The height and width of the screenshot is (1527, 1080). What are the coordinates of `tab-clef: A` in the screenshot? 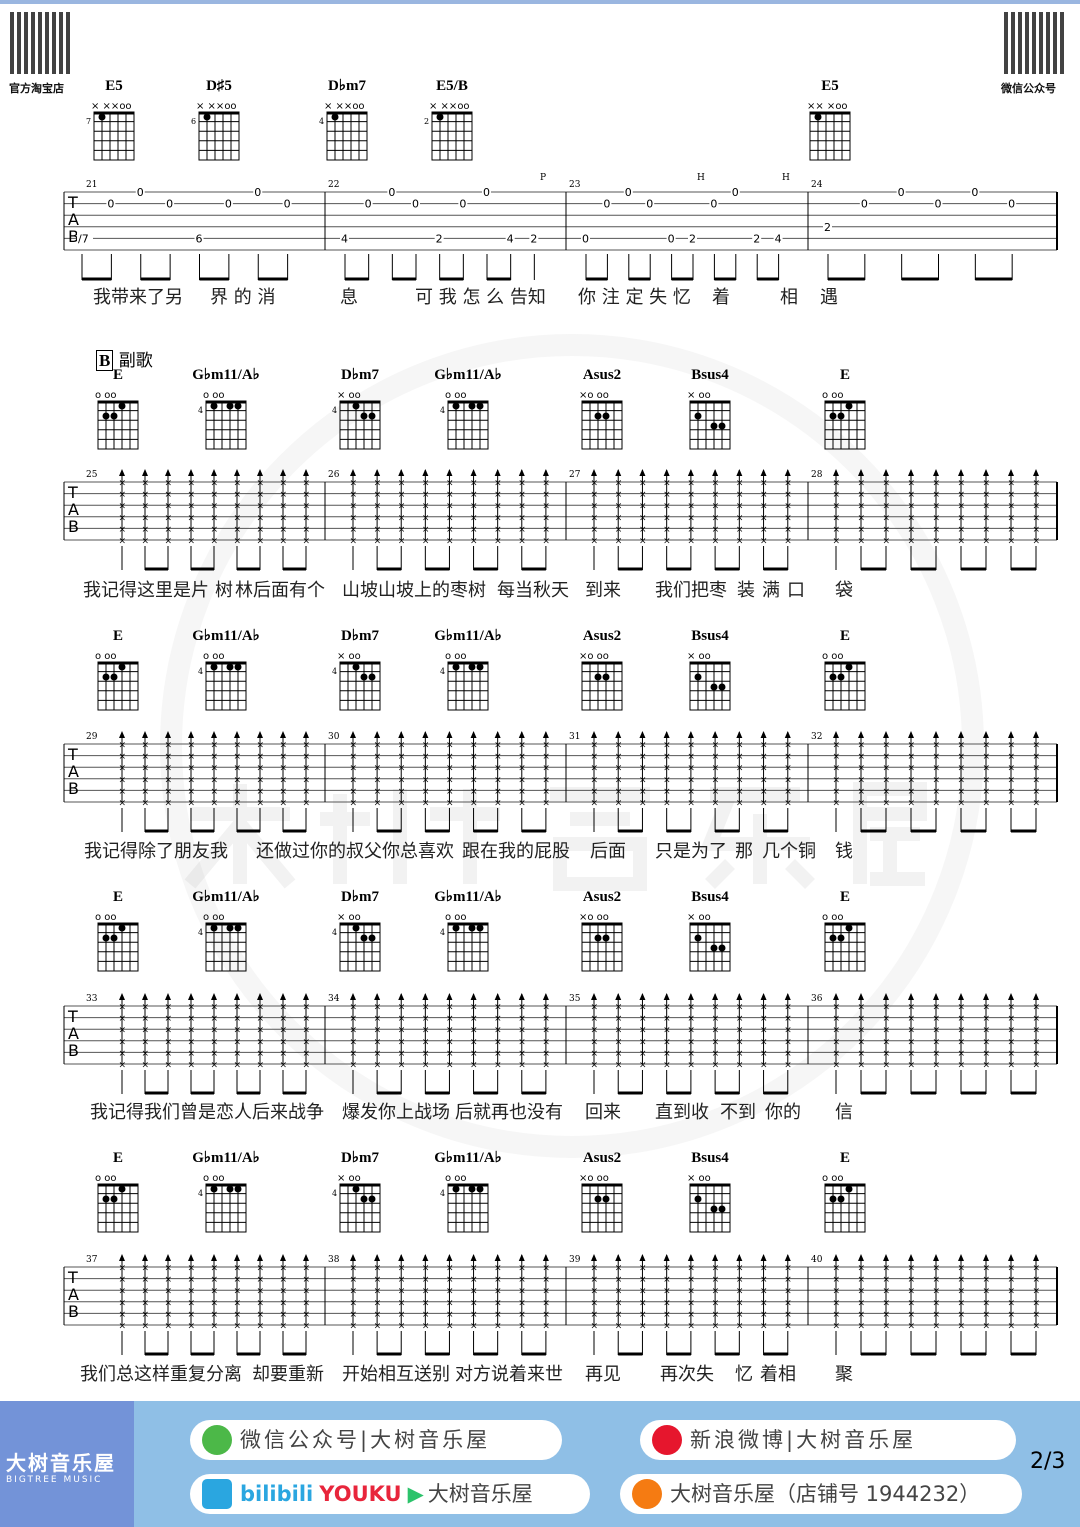 It's located at (73, 1033).